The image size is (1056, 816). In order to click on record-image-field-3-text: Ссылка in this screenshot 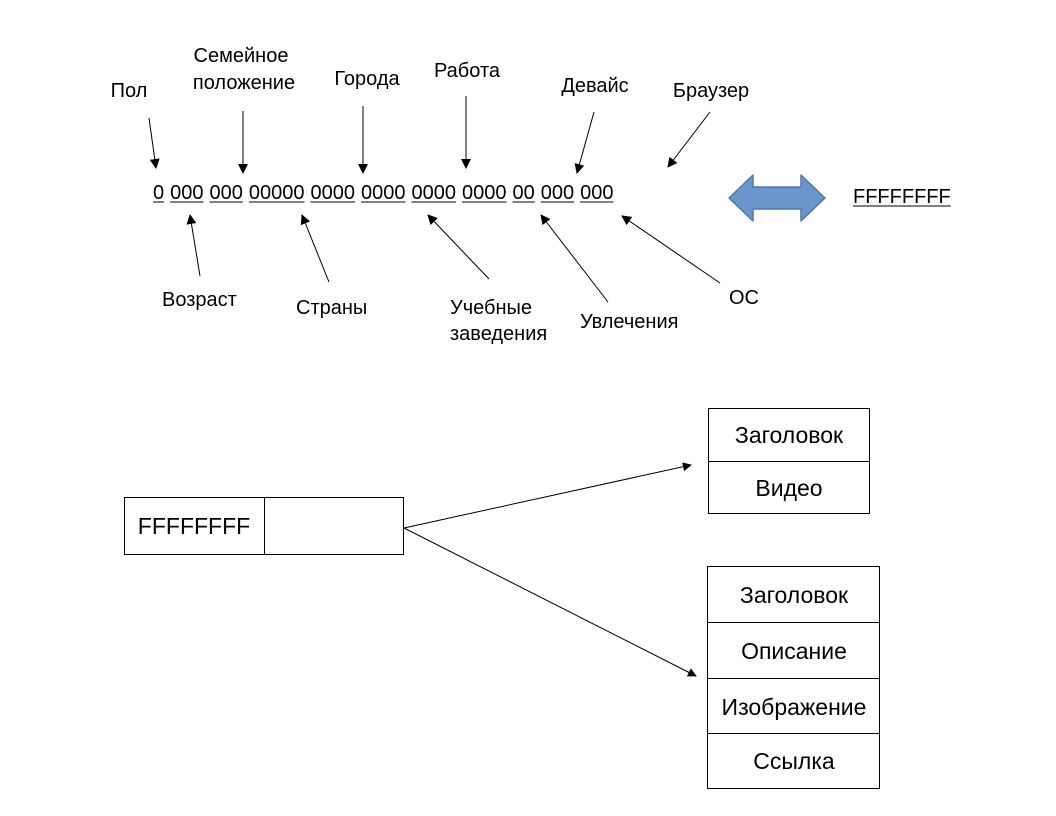, I will do `click(794, 761)`.